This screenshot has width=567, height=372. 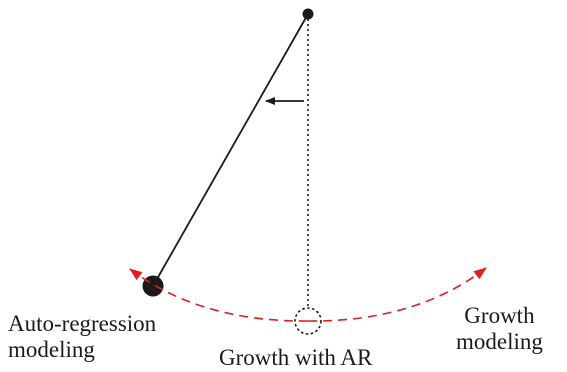 I want to click on autoregression-label-line-1: Auto-regression, so click(x=82, y=323).